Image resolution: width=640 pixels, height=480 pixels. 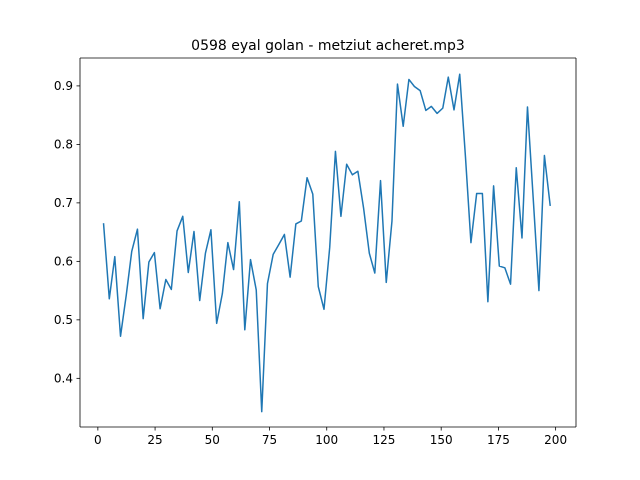 I want to click on x-tick-label: 200, so click(x=555, y=440).